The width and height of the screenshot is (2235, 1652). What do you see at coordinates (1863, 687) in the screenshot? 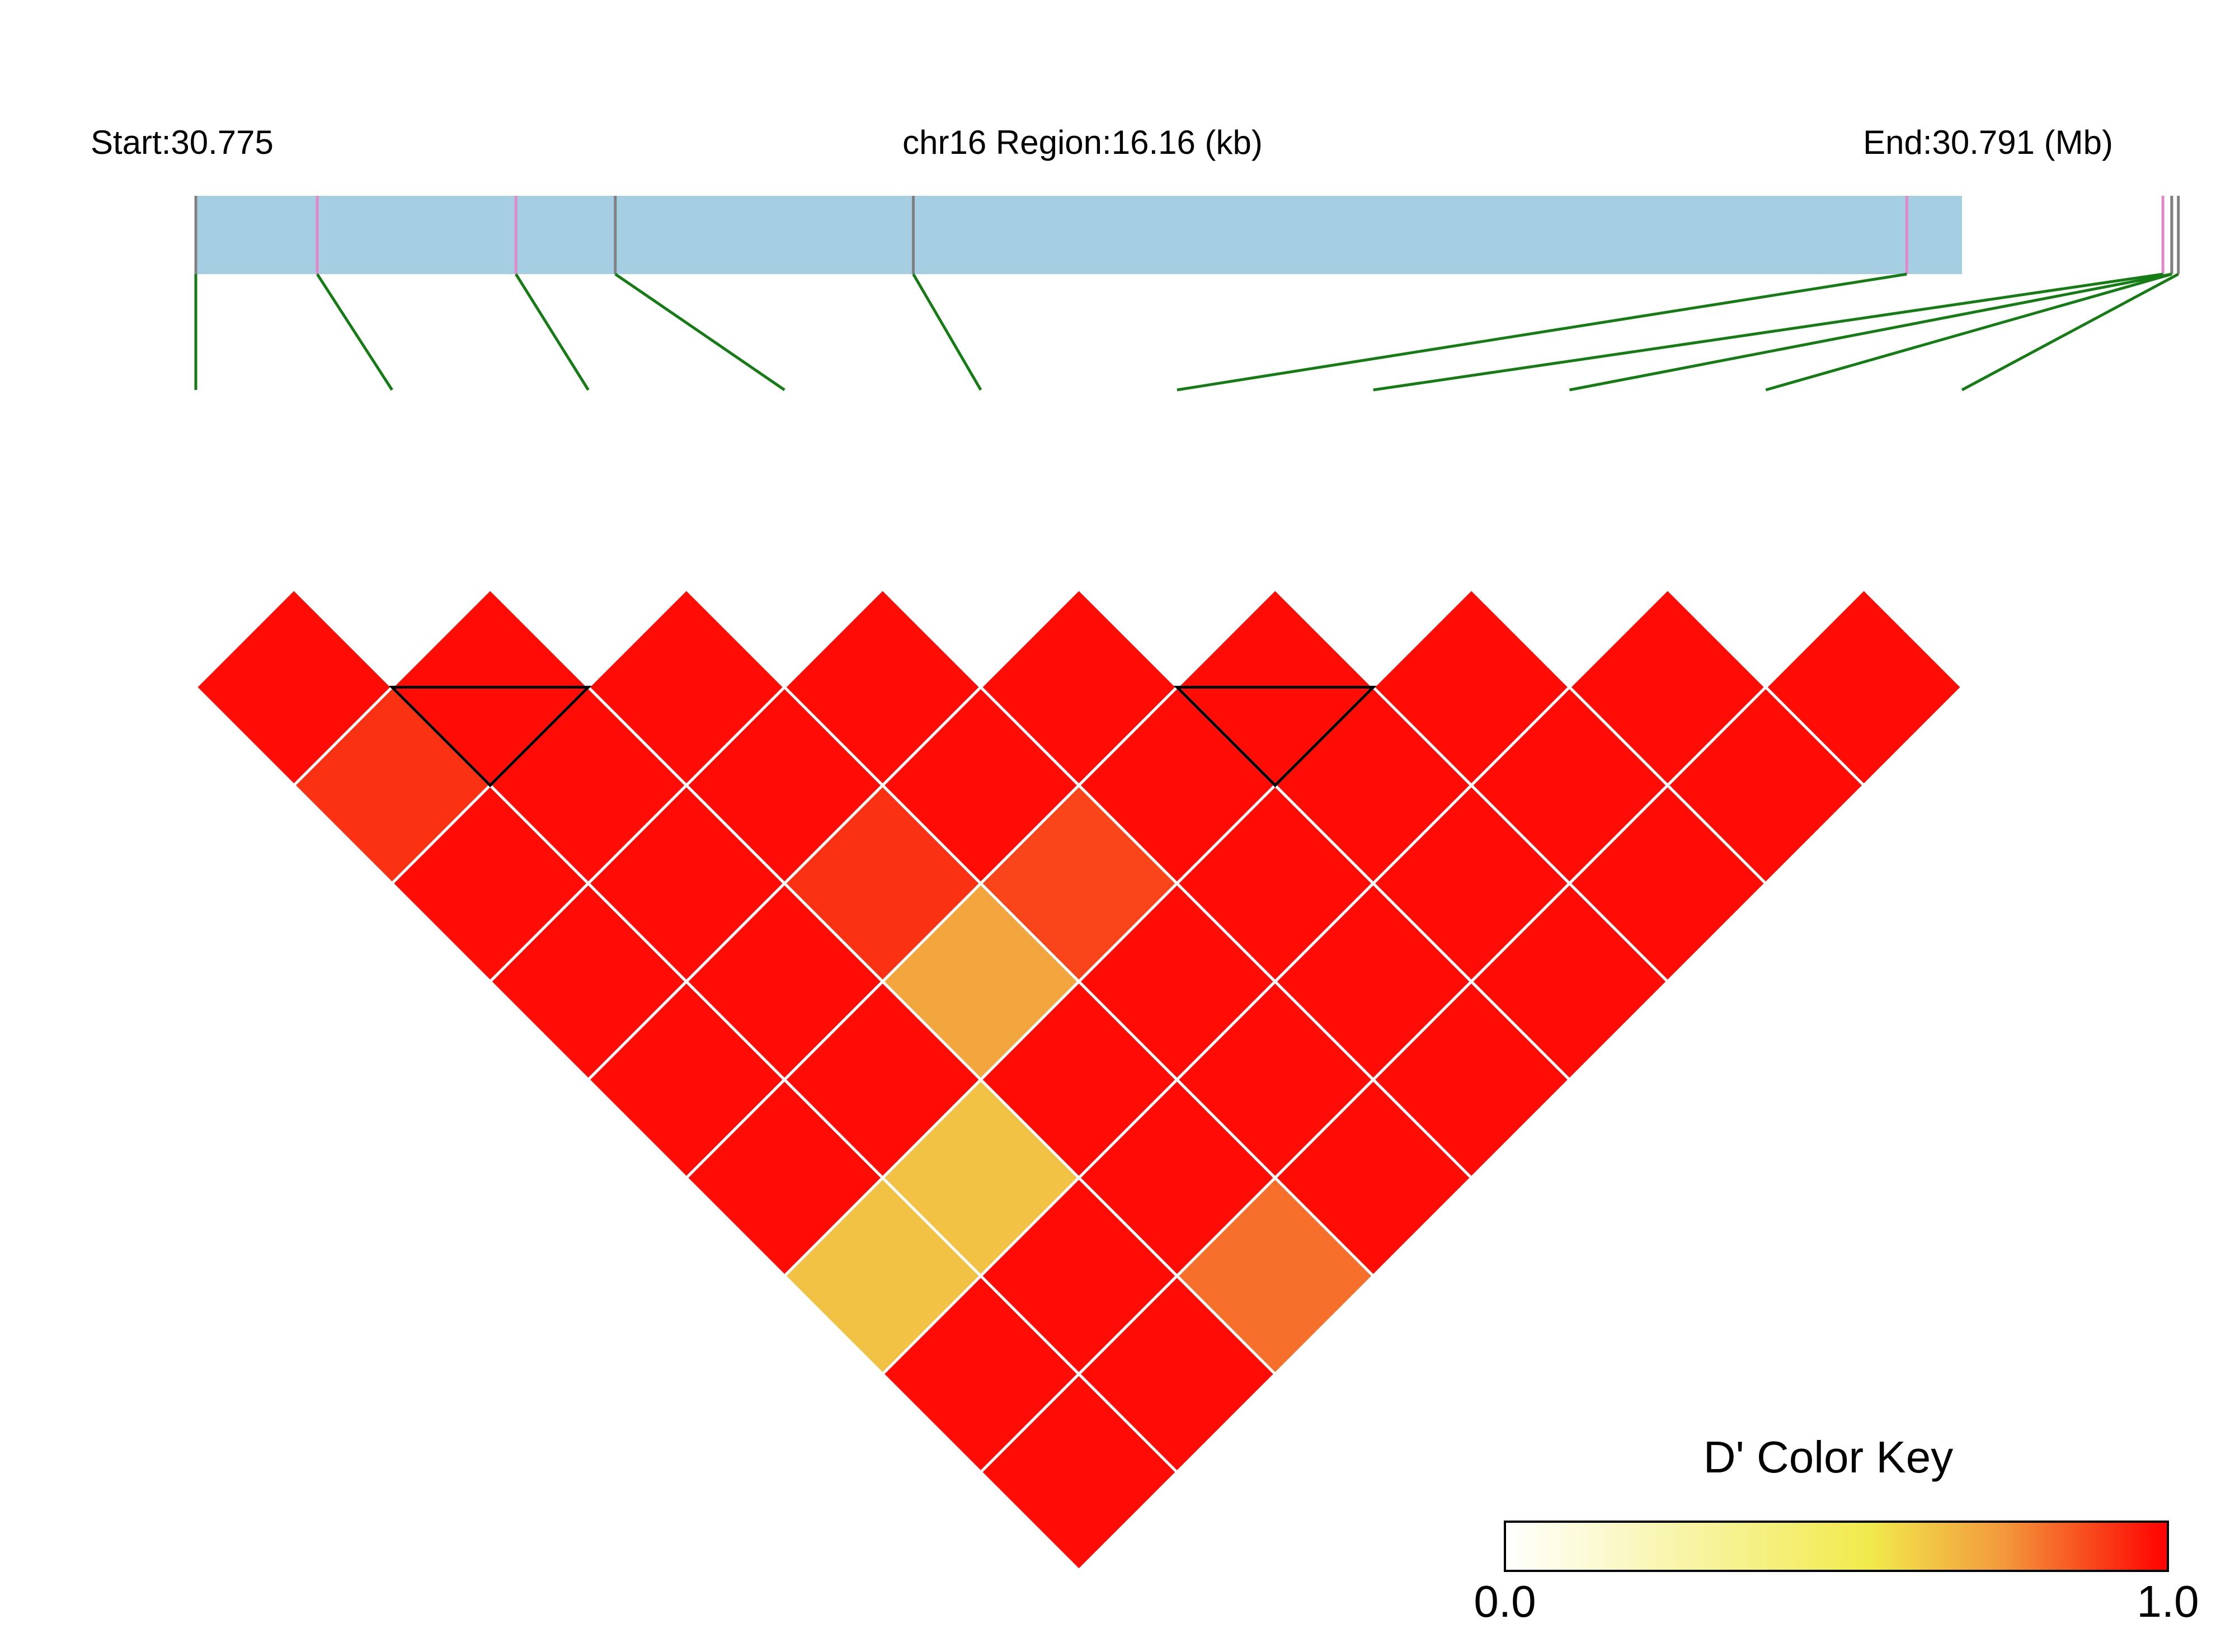
I see `ld-cell` at bounding box center [1863, 687].